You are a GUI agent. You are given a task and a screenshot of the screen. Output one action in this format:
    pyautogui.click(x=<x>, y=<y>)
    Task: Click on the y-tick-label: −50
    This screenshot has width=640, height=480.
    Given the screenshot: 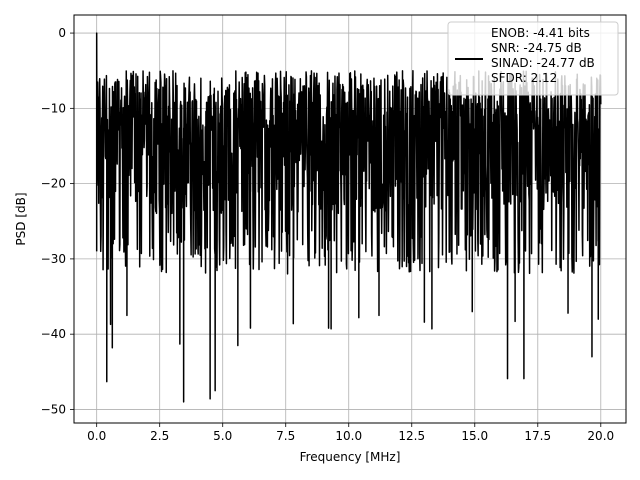 What is the action you would take?
    pyautogui.click(x=53, y=409)
    